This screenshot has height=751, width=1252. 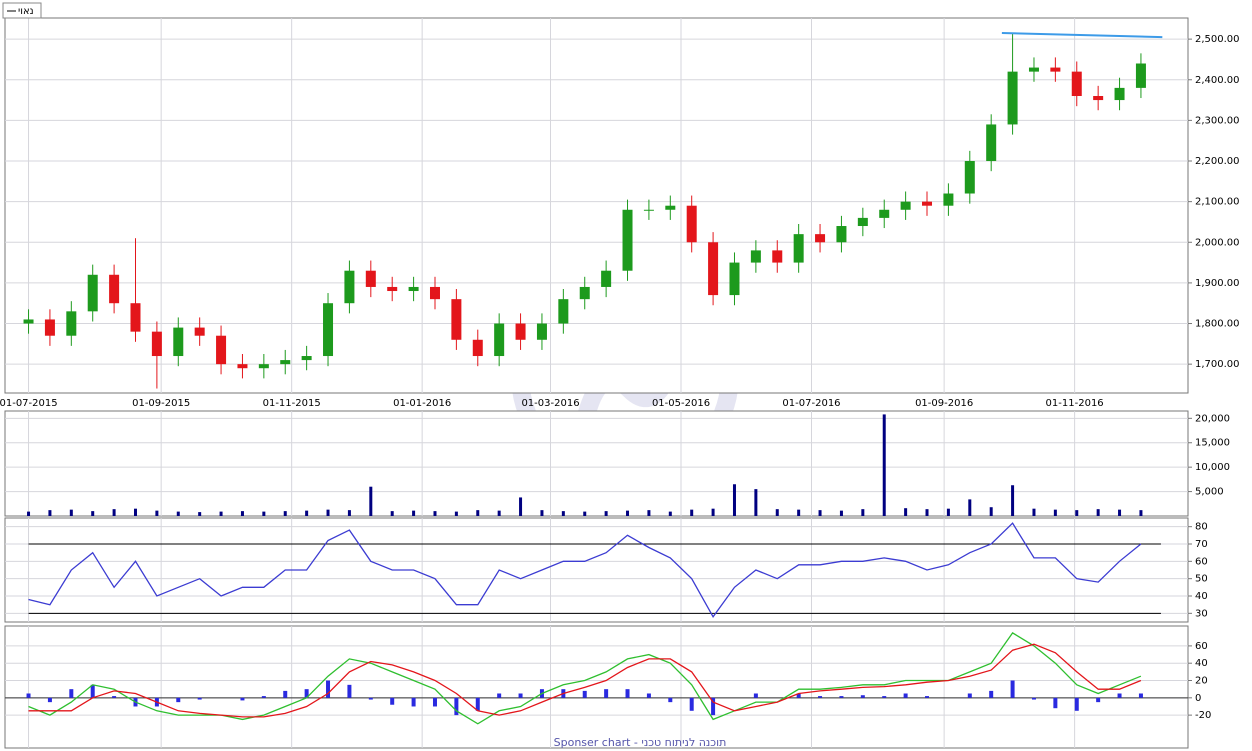 I want to click on trendline, so click(x=1082, y=35).